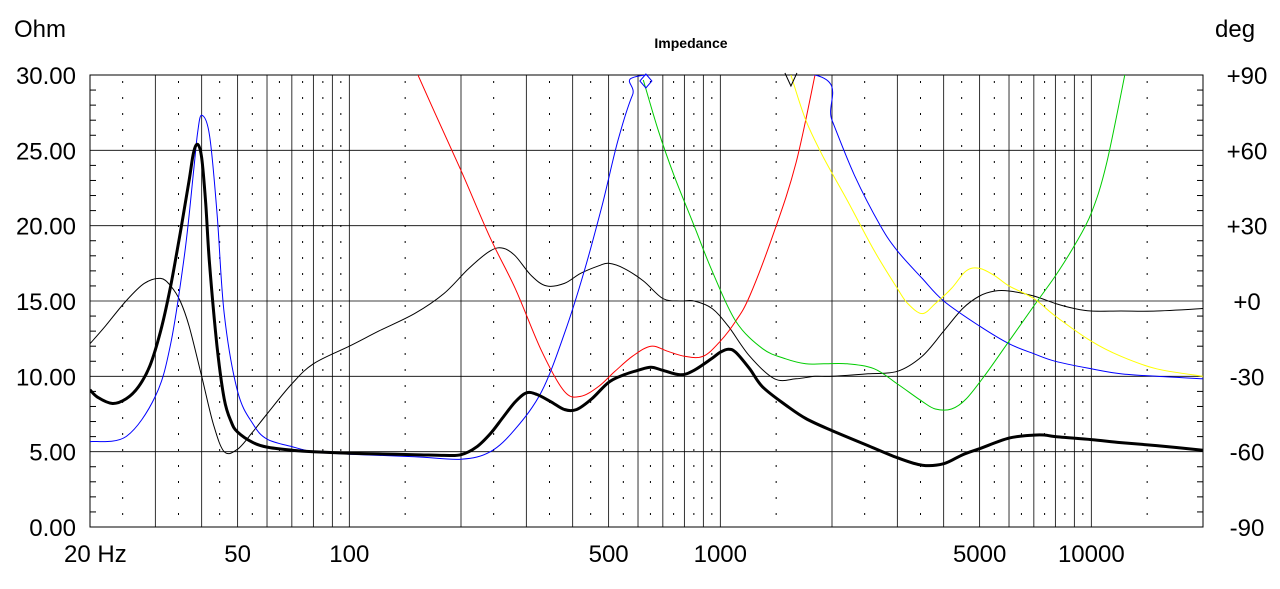 Image resolution: width=1280 pixels, height=589 pixels. What do you see at coordinates (52, 453) in the screenshot?
I see `y-left-tick-label: 5.00` at bounding box center [52, 453].